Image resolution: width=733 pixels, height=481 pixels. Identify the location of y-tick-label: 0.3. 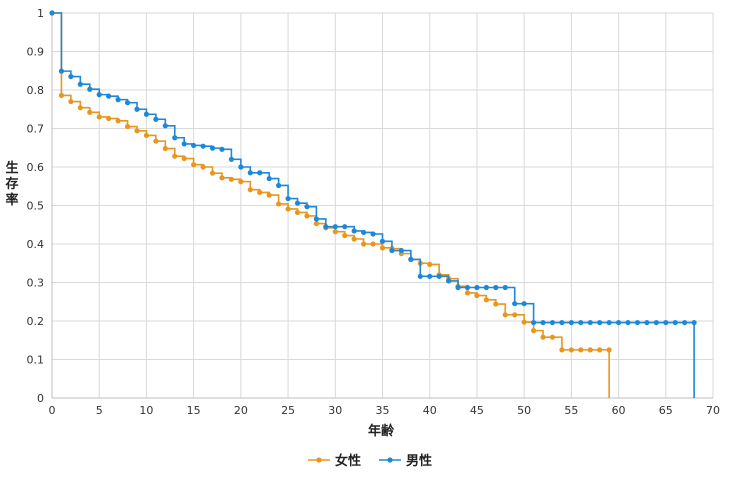
(36, 283).